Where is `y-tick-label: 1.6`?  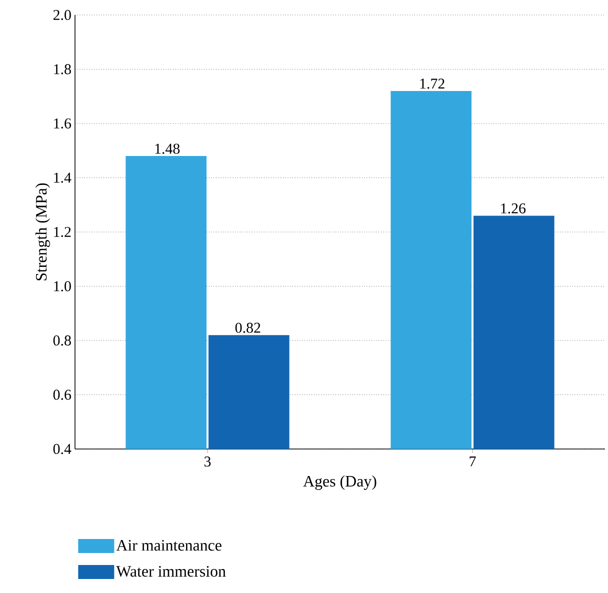 y-tick-label: 1.6 is located at coordinates (63, 123).